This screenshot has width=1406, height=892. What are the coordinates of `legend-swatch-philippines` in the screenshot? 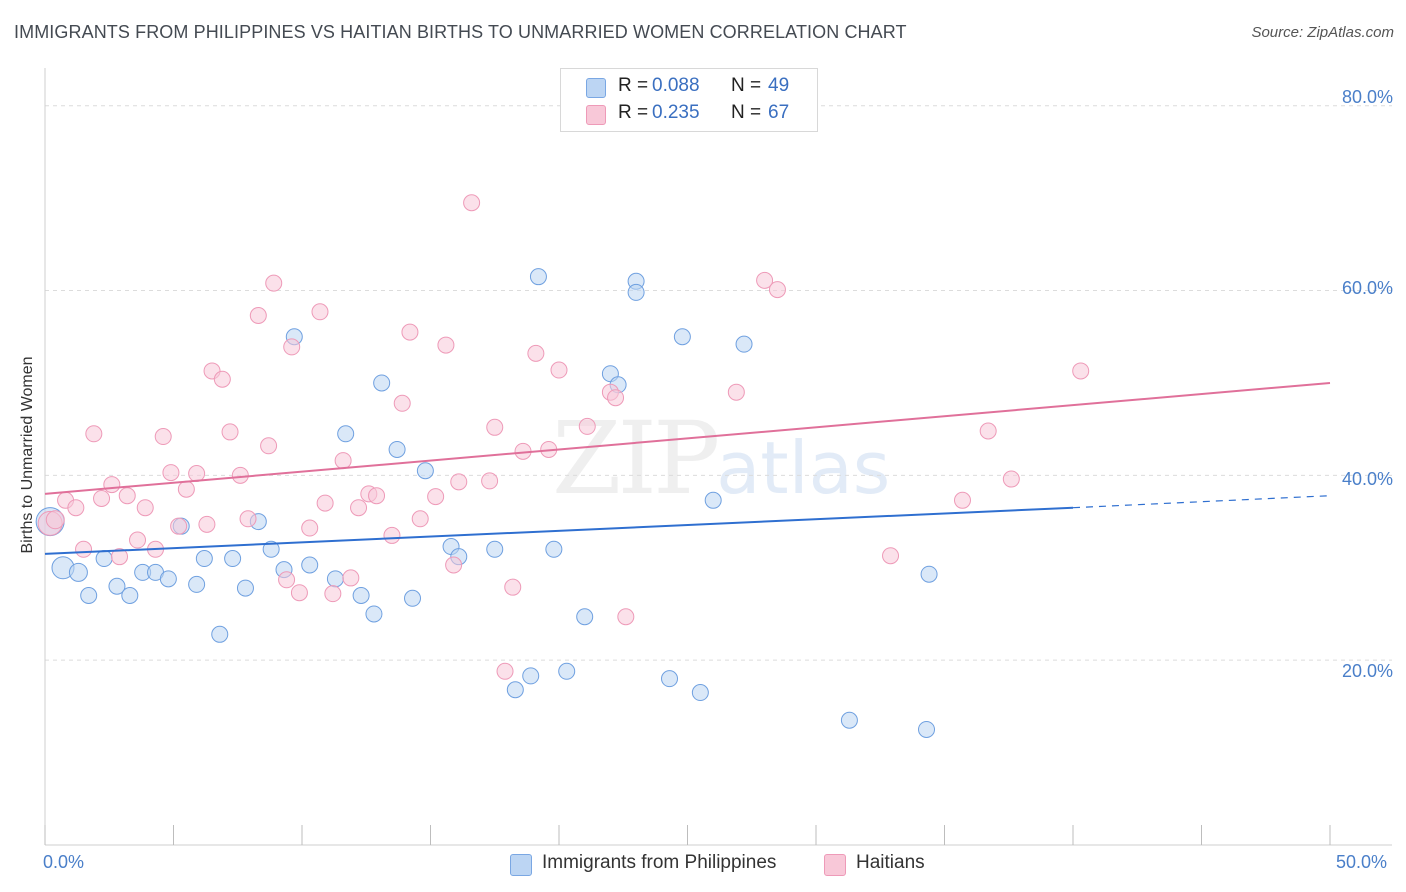 It's located at (596, 88).